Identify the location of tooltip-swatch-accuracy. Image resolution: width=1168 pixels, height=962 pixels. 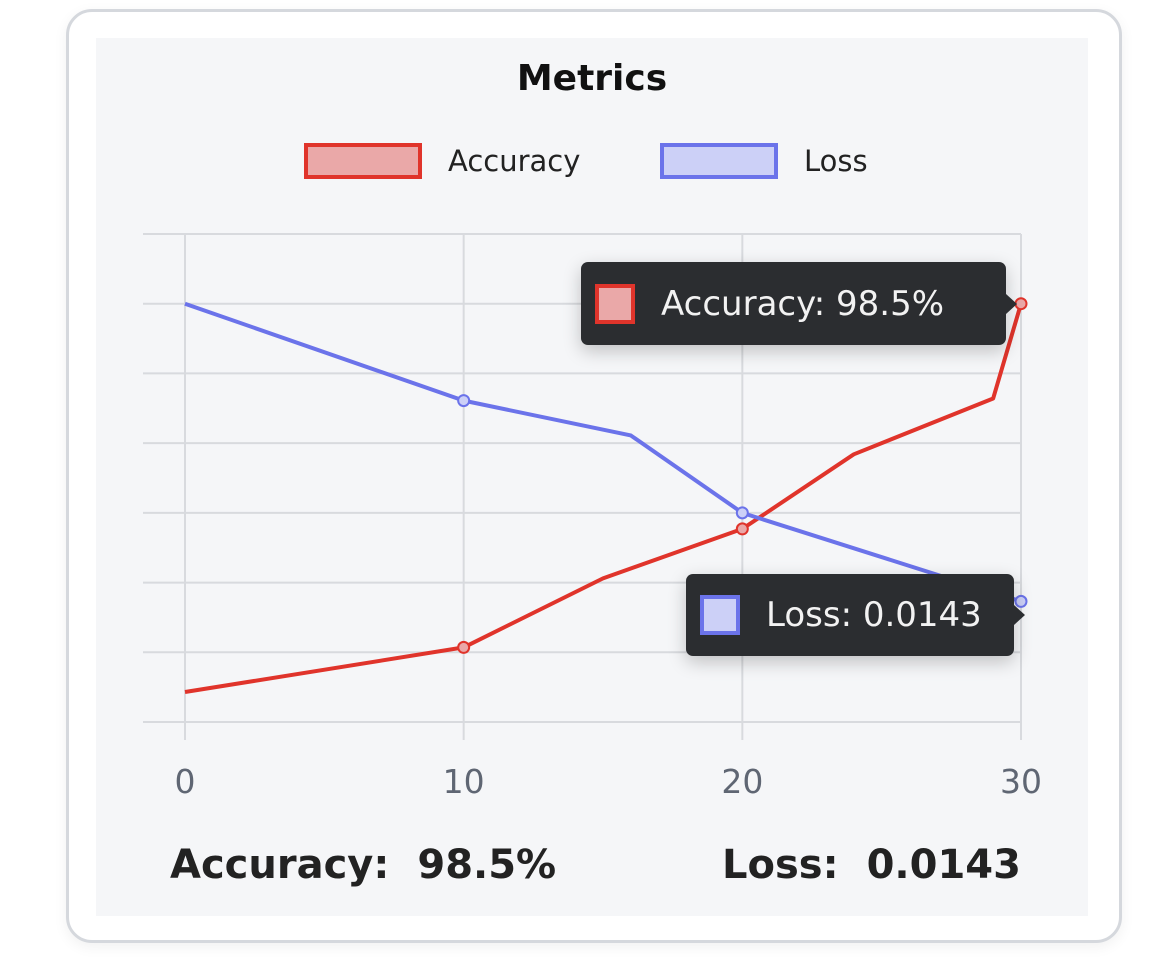
(615, 303).